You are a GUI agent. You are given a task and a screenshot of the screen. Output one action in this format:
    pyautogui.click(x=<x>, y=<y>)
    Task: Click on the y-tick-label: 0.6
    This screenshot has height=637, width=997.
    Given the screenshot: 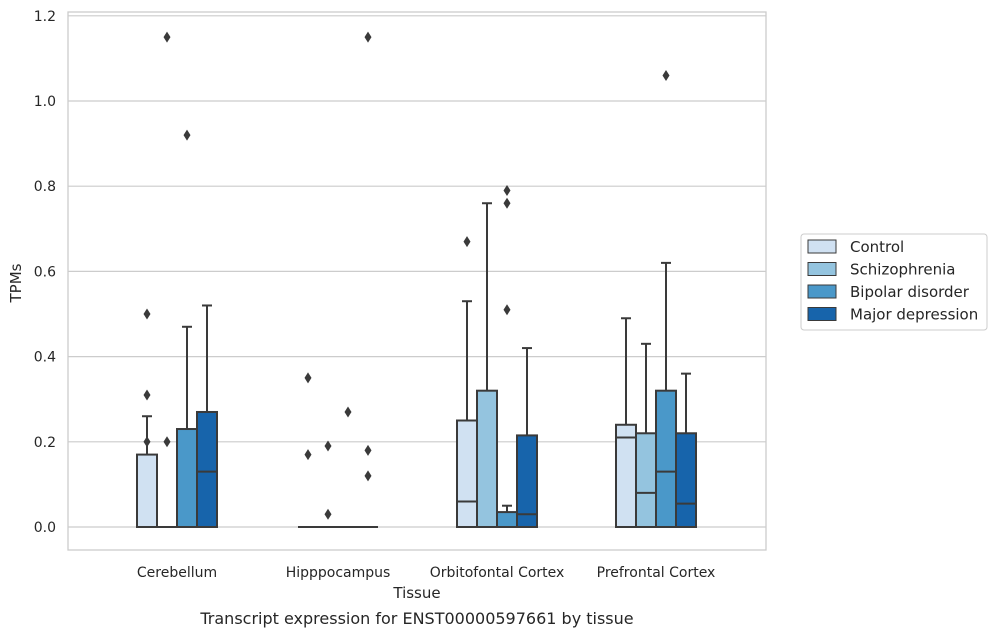 What is the action you would take?
    pyautogui.click(x=45, y=272)
    